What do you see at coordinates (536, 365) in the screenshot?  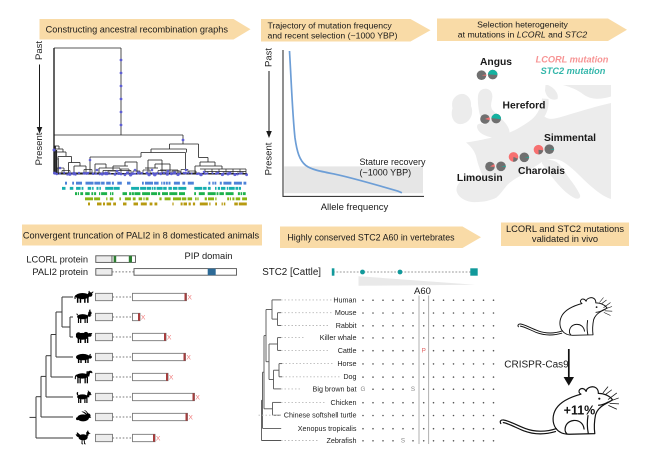 I see `svg-text: CRISPR-Cas9` at bounding box center [536, 365].